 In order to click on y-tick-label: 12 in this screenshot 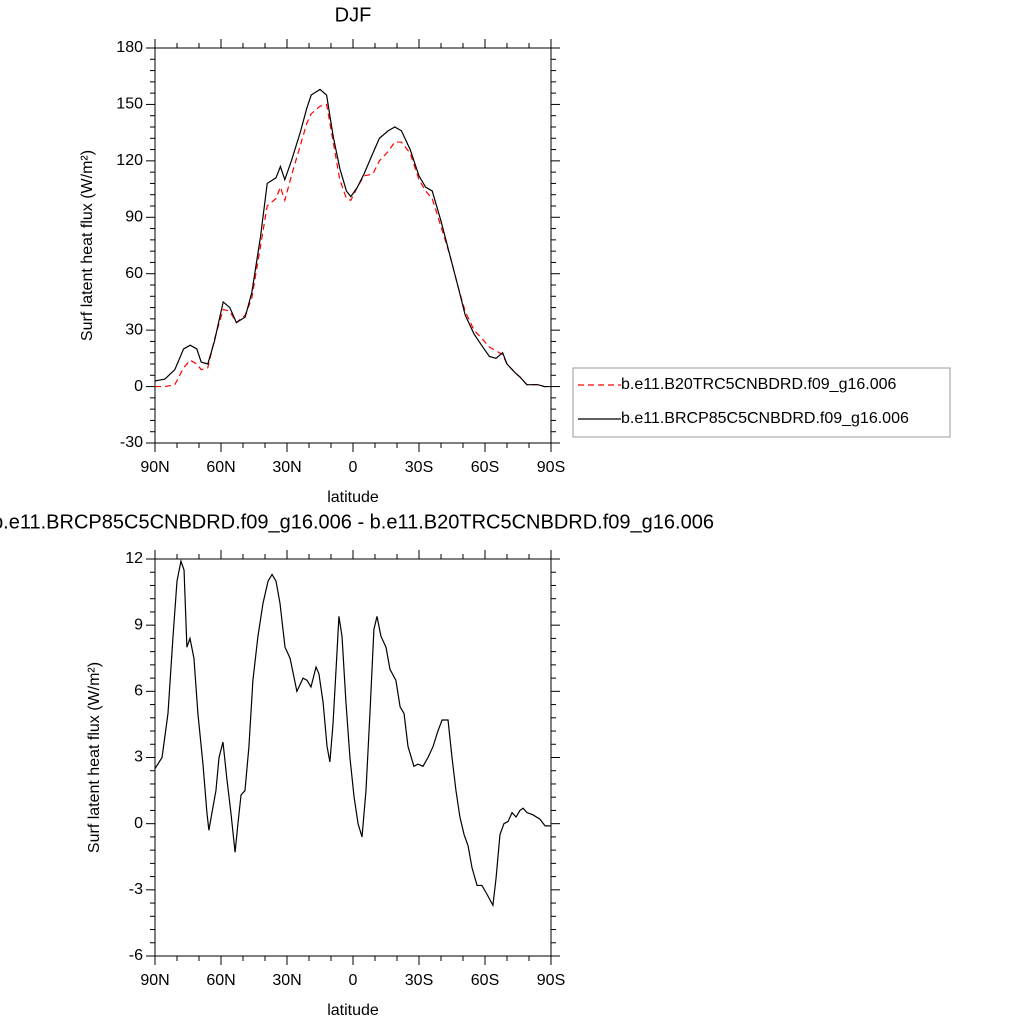, I will do `click(134, 558)`.